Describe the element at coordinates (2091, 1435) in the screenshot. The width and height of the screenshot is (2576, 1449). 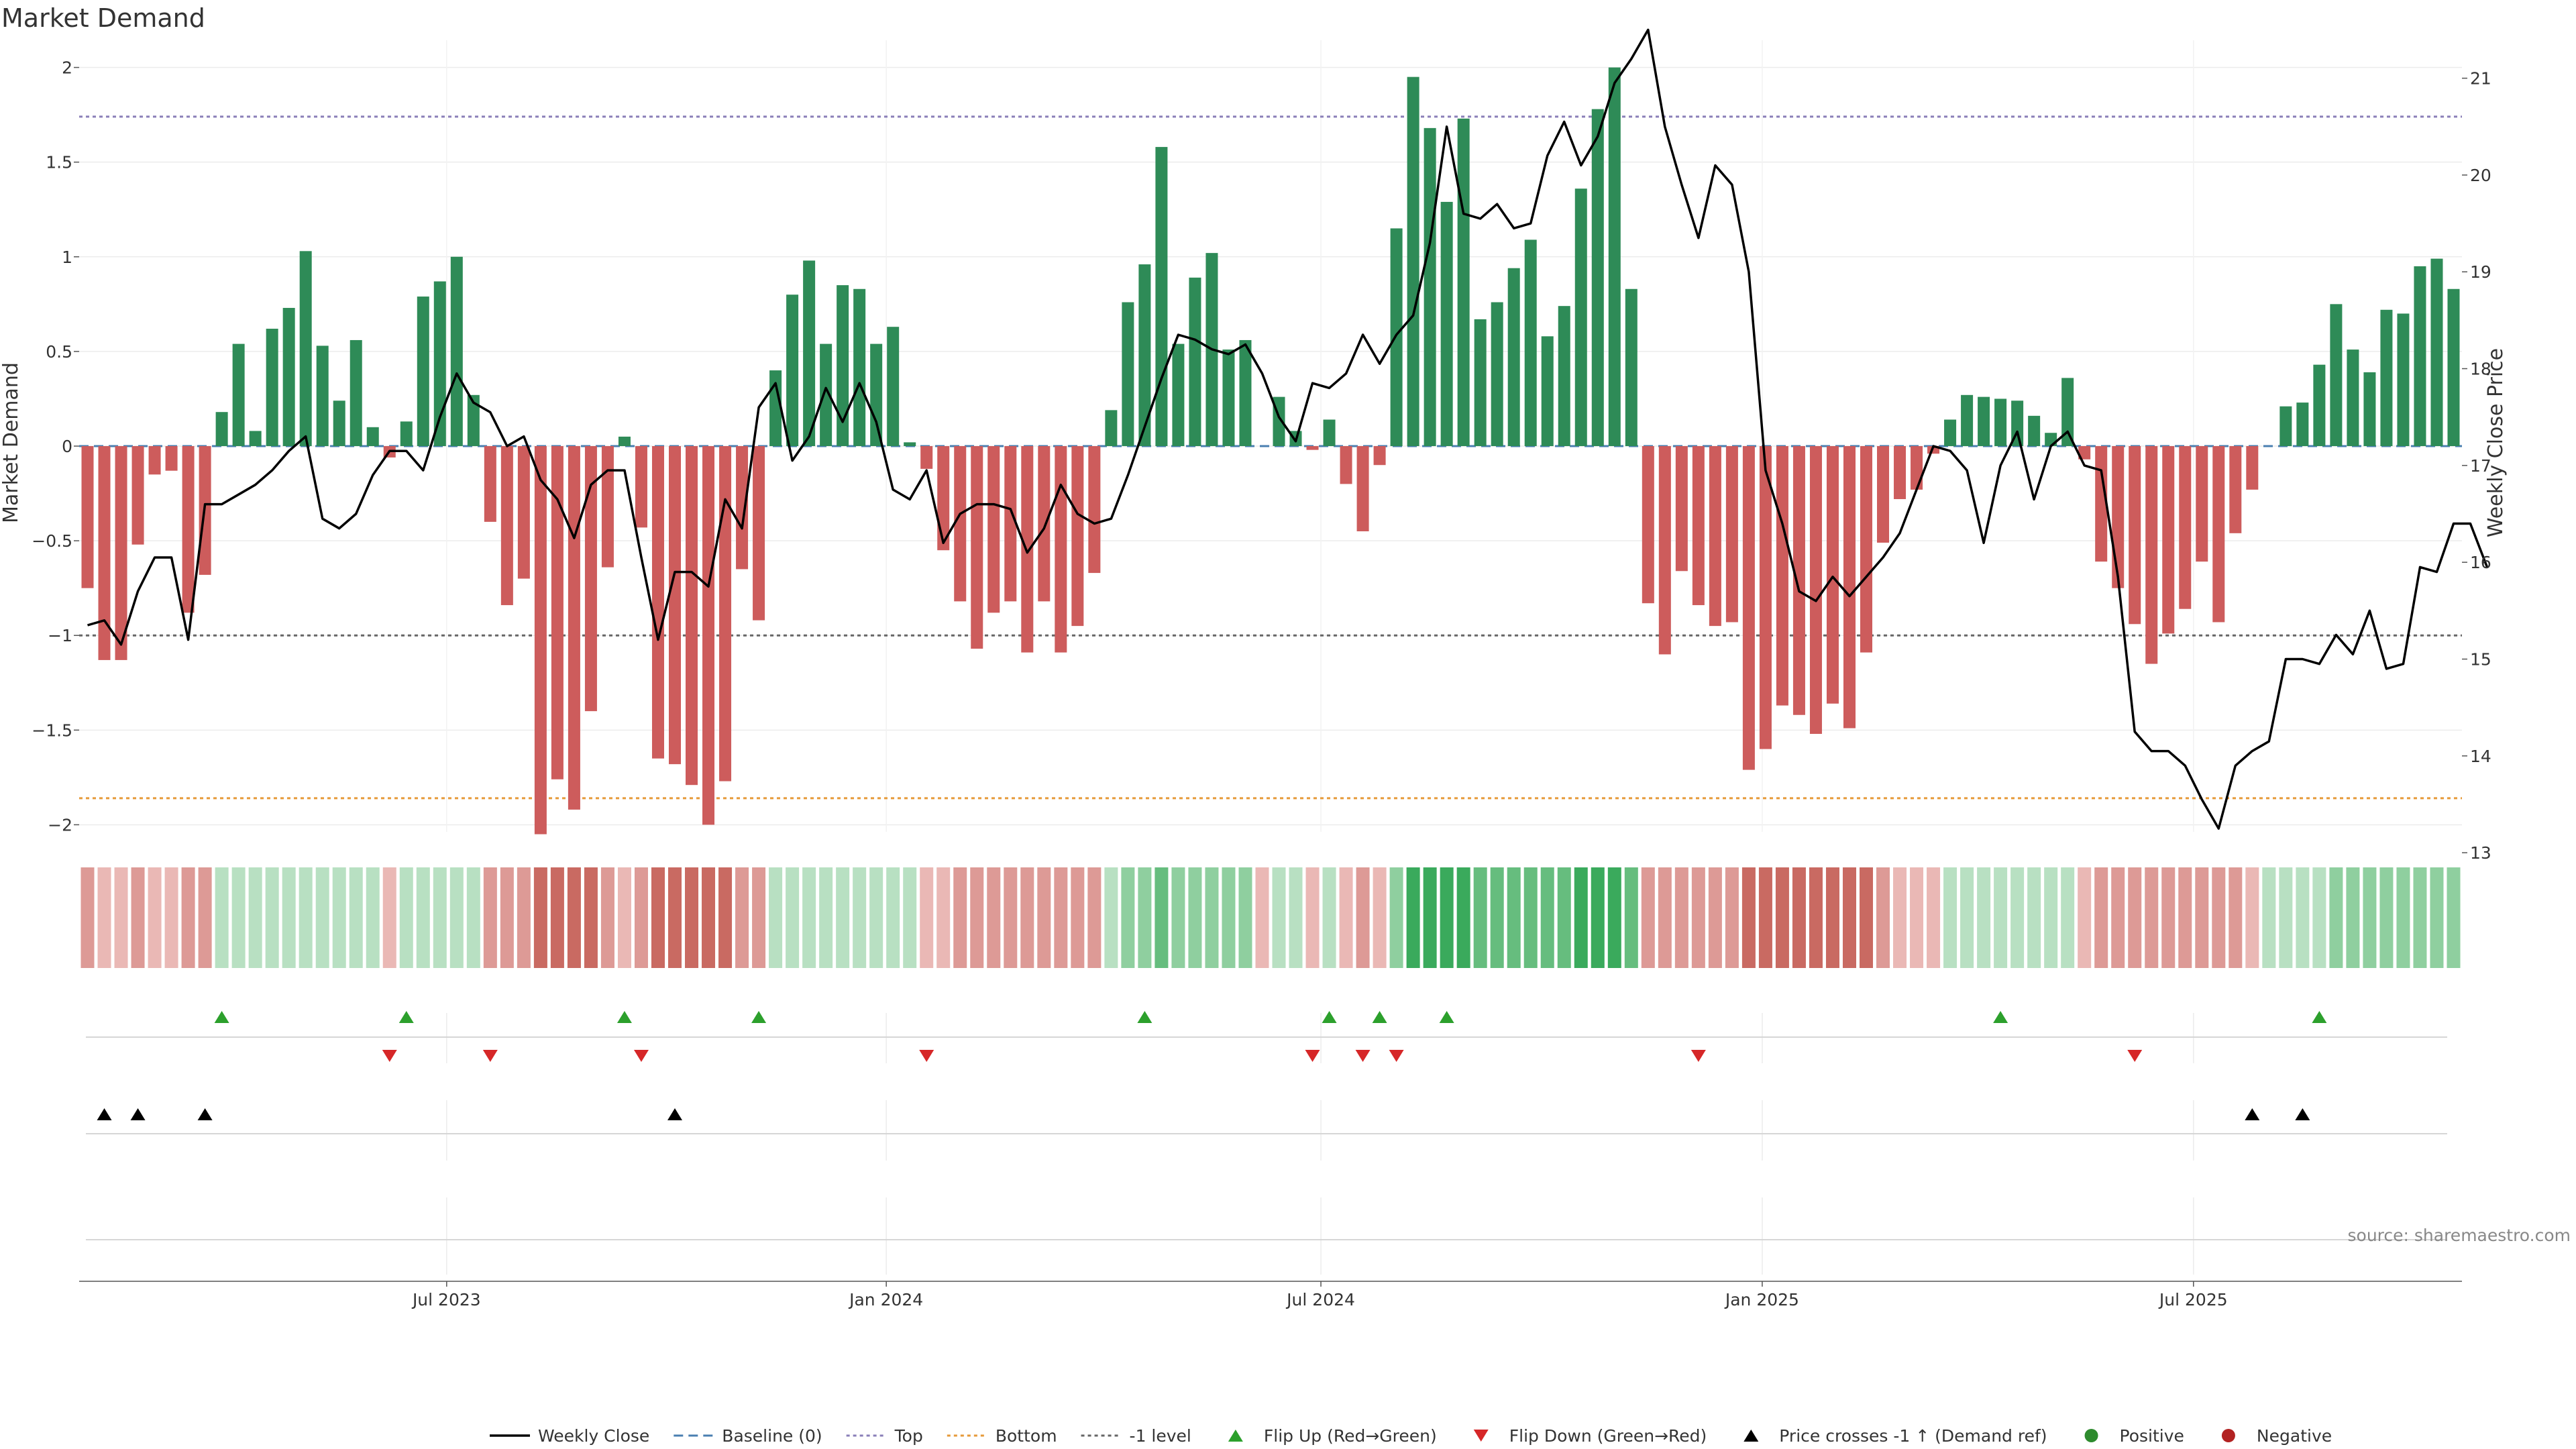
I see `legend-swatch` at that location.